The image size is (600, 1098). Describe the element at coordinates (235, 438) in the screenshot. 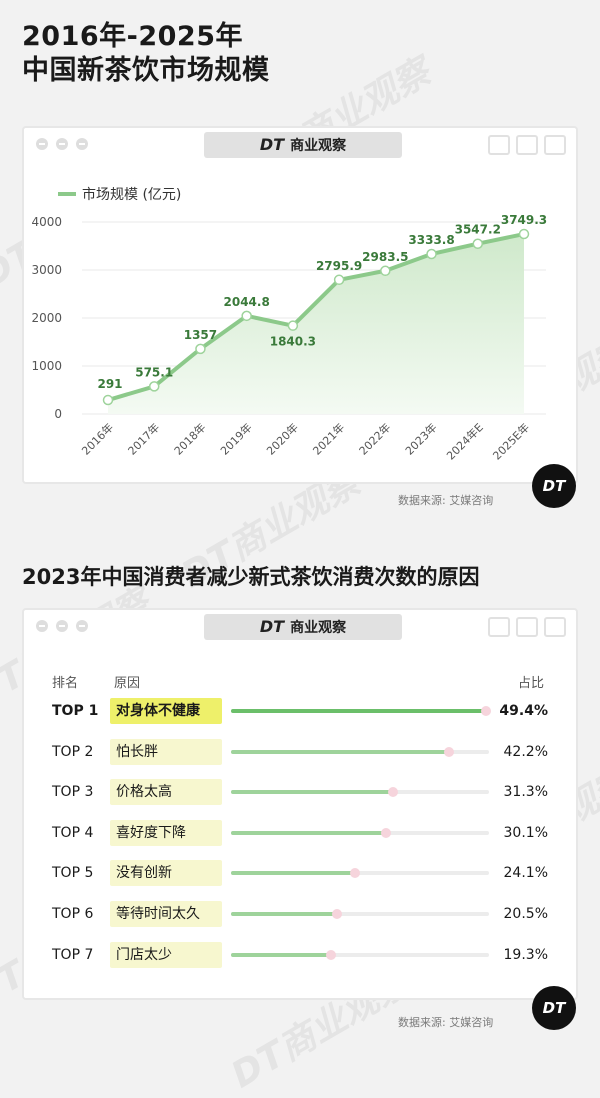

I see `x-tick-label: 2019年` at that location.